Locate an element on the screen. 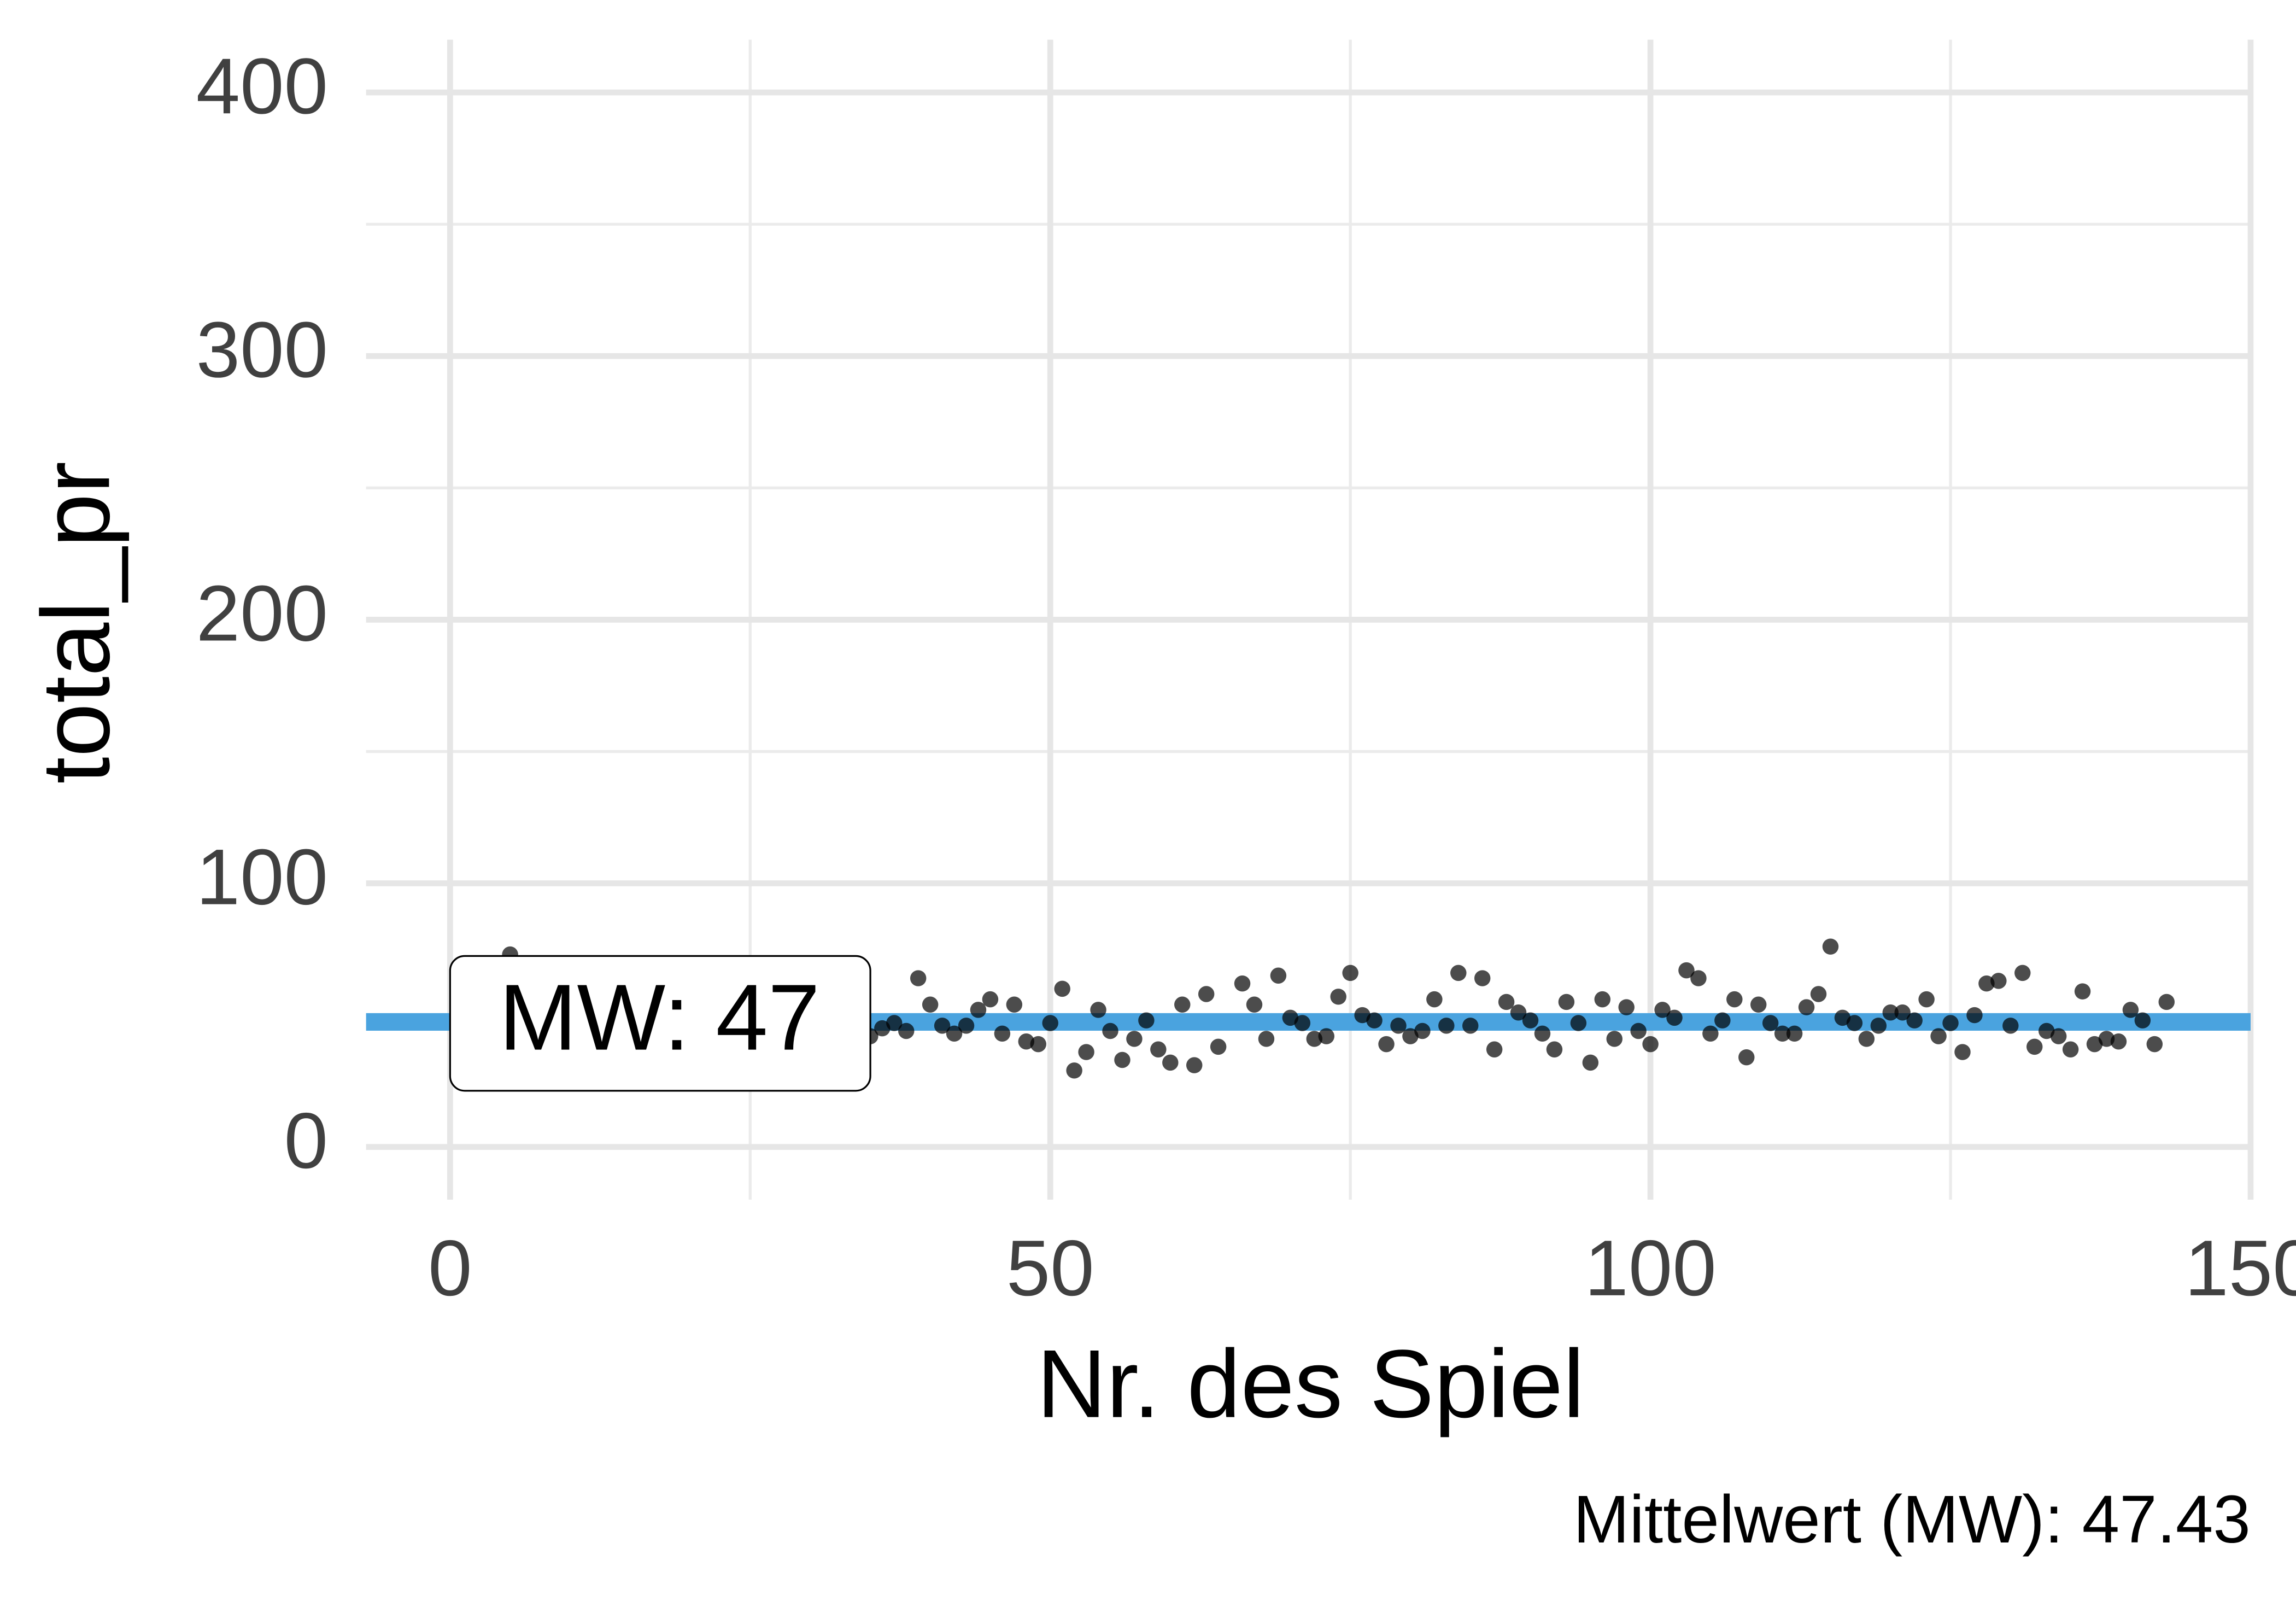 This screenshot has width=2296, height=1607. x-tick-label: 150 is located at coordinates (2240, 1268).